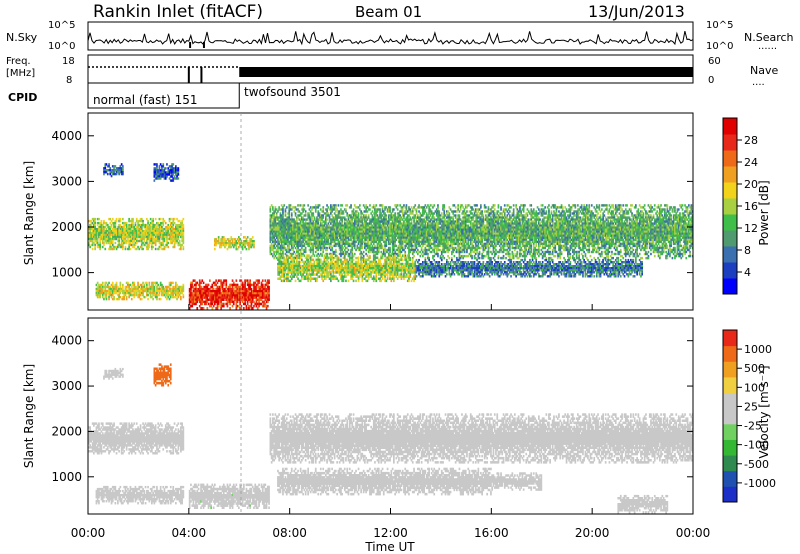  What do you see at coordinates (388, 12) in the screenshot?
I see `beam-title: Beam 01` at bounding box center [388, 12].